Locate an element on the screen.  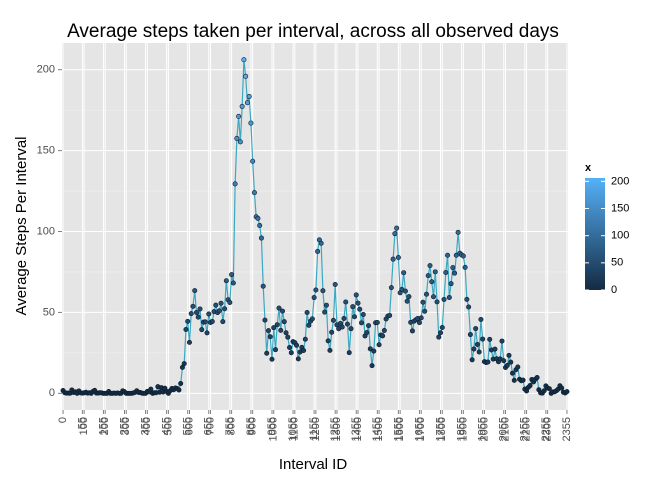
x-tick-label: 2200 is located at coordinates (526, 429).